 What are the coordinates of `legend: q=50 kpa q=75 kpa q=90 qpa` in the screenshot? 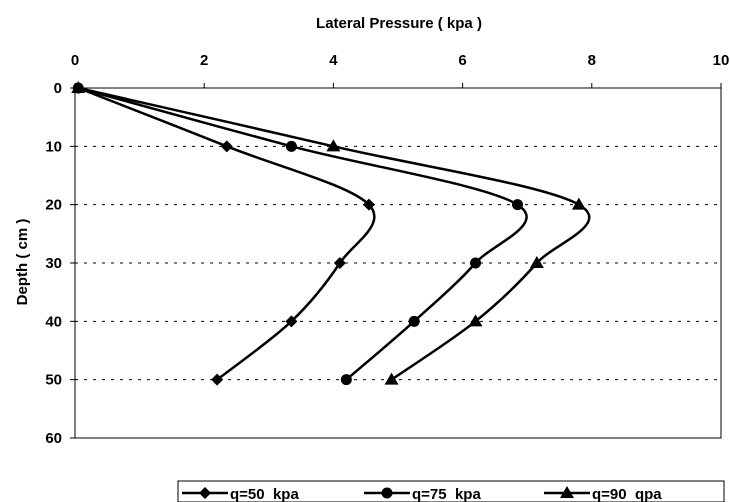 It's located at (451, 491).